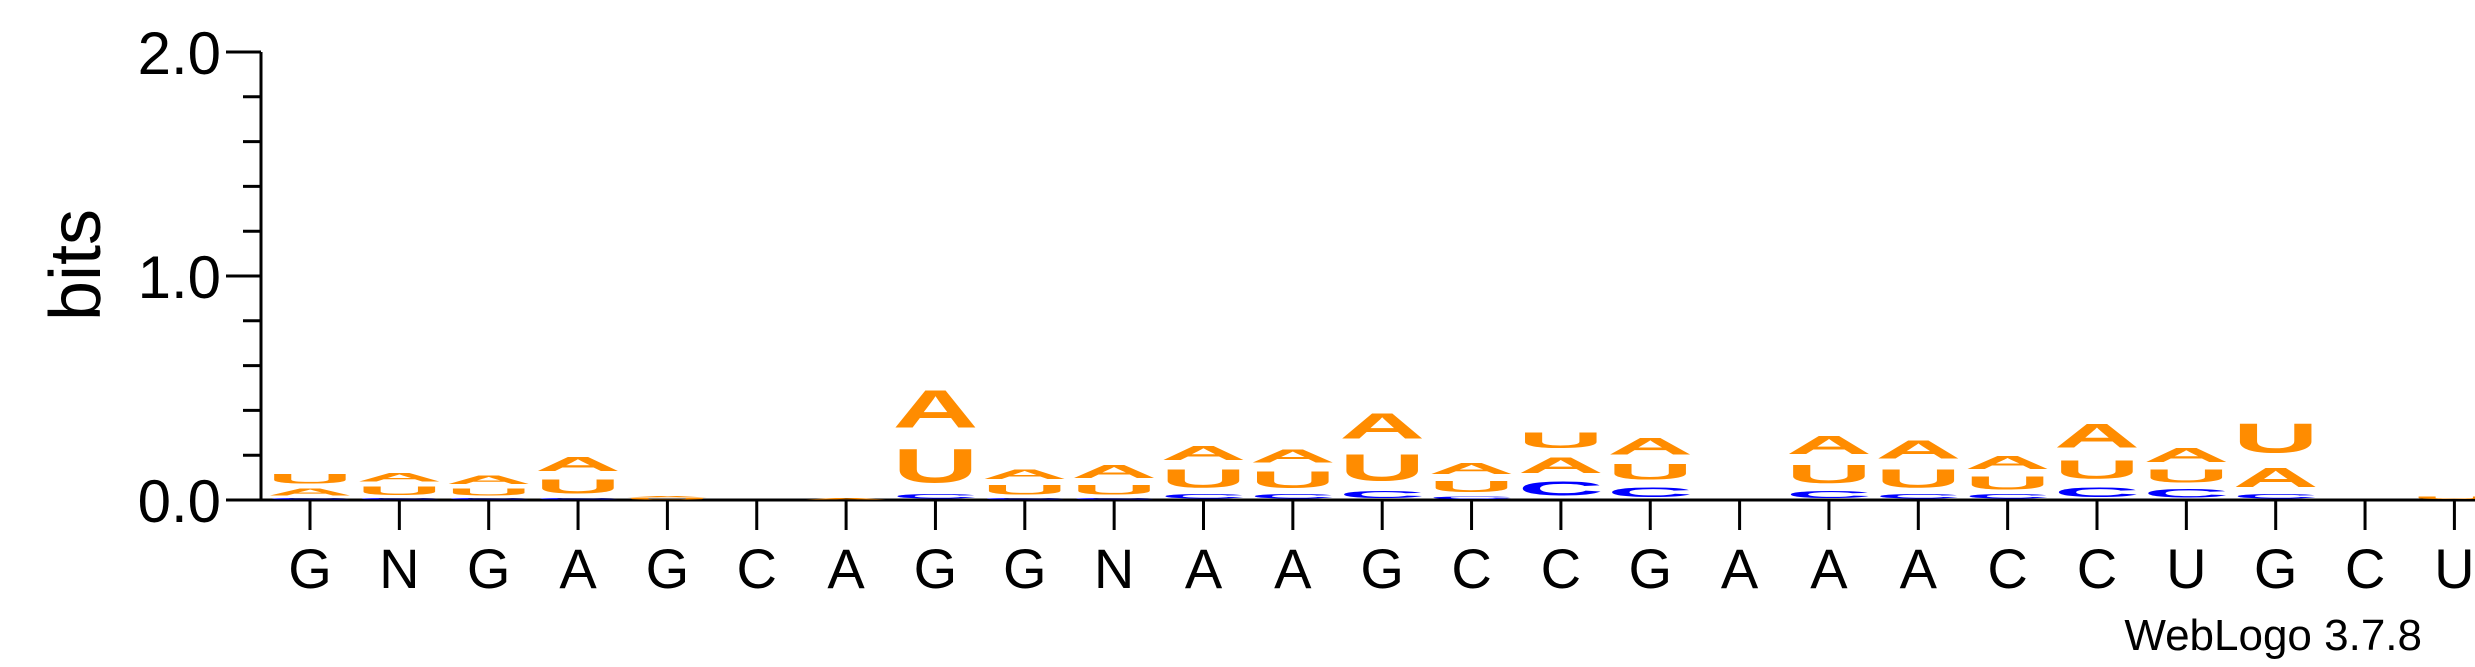 The width and height of the screenshot is (2475, 667). I want to click on stack-column: A, so click(846, 499).